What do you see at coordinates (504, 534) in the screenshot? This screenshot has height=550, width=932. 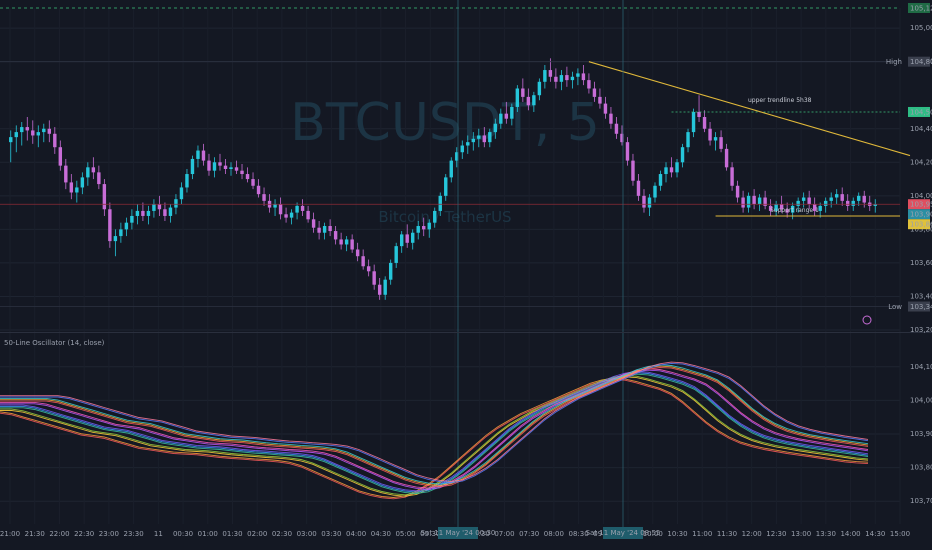 I see `time-tick-label: 07:00` at bounding box center [504, 534].